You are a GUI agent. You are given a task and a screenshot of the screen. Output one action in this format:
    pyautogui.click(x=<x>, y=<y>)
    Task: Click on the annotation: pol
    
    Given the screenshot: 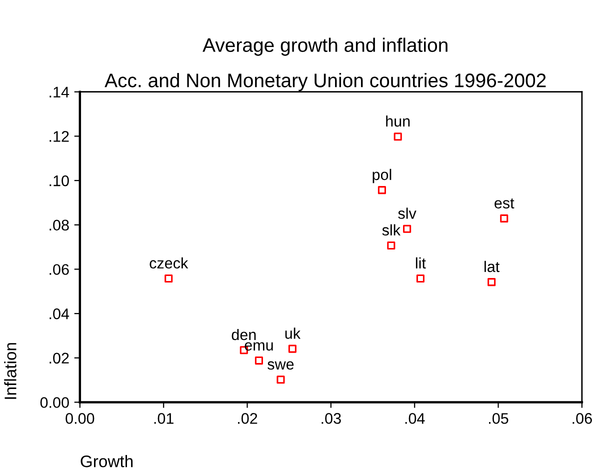 What is the action you would take?
    pyautogui.click(x=382, y=176)
    